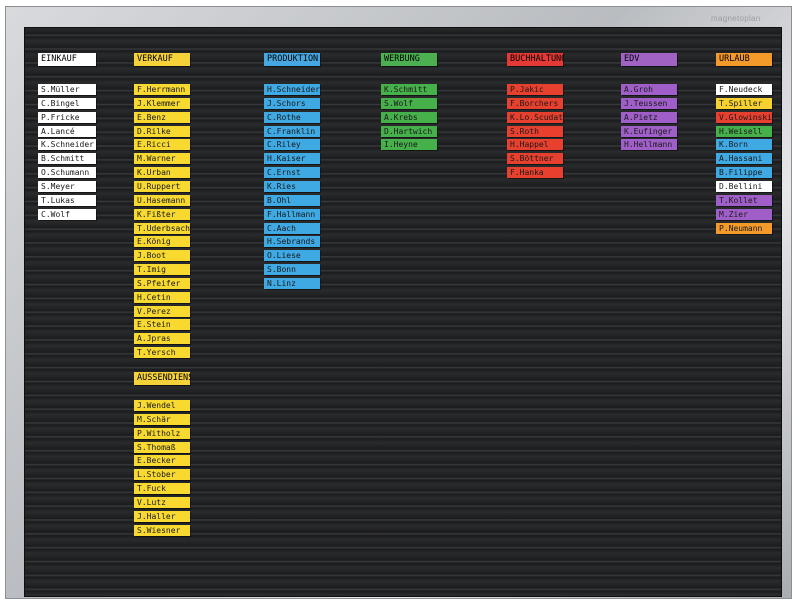 The image size is (800, 606). Describe the element at coordinates (67, 103) in the screenshot. I see `name-card: C.Bingel` at that location.